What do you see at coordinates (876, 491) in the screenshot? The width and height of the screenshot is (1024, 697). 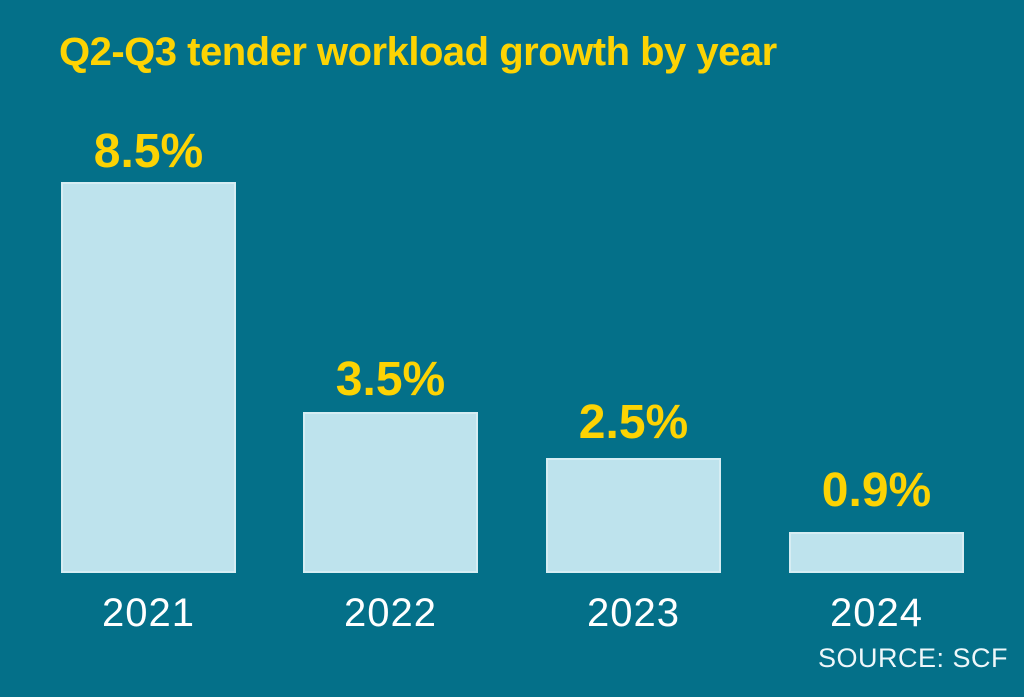 I see `bar-value-label-2024: 0.9%` at bounding box center [876, 491].